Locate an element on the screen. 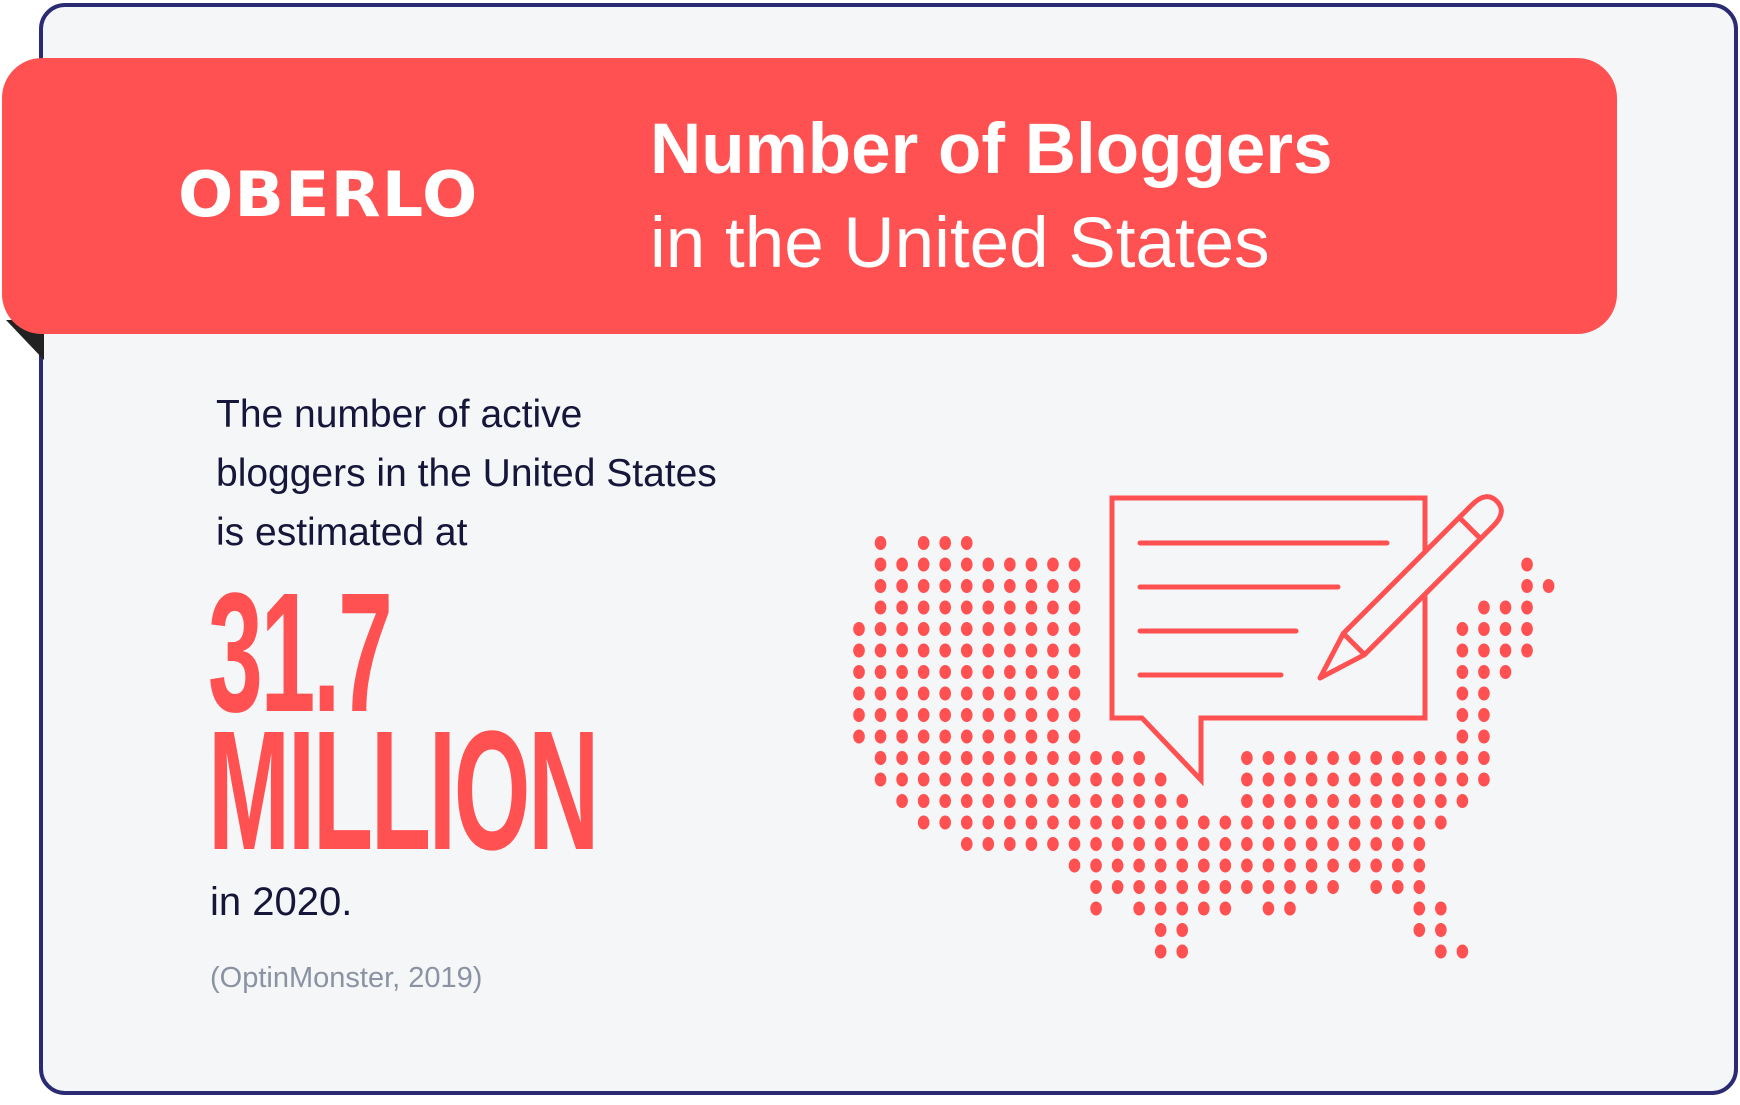  oberlo-logo: OBERLO is located at coordinates (328, 194).